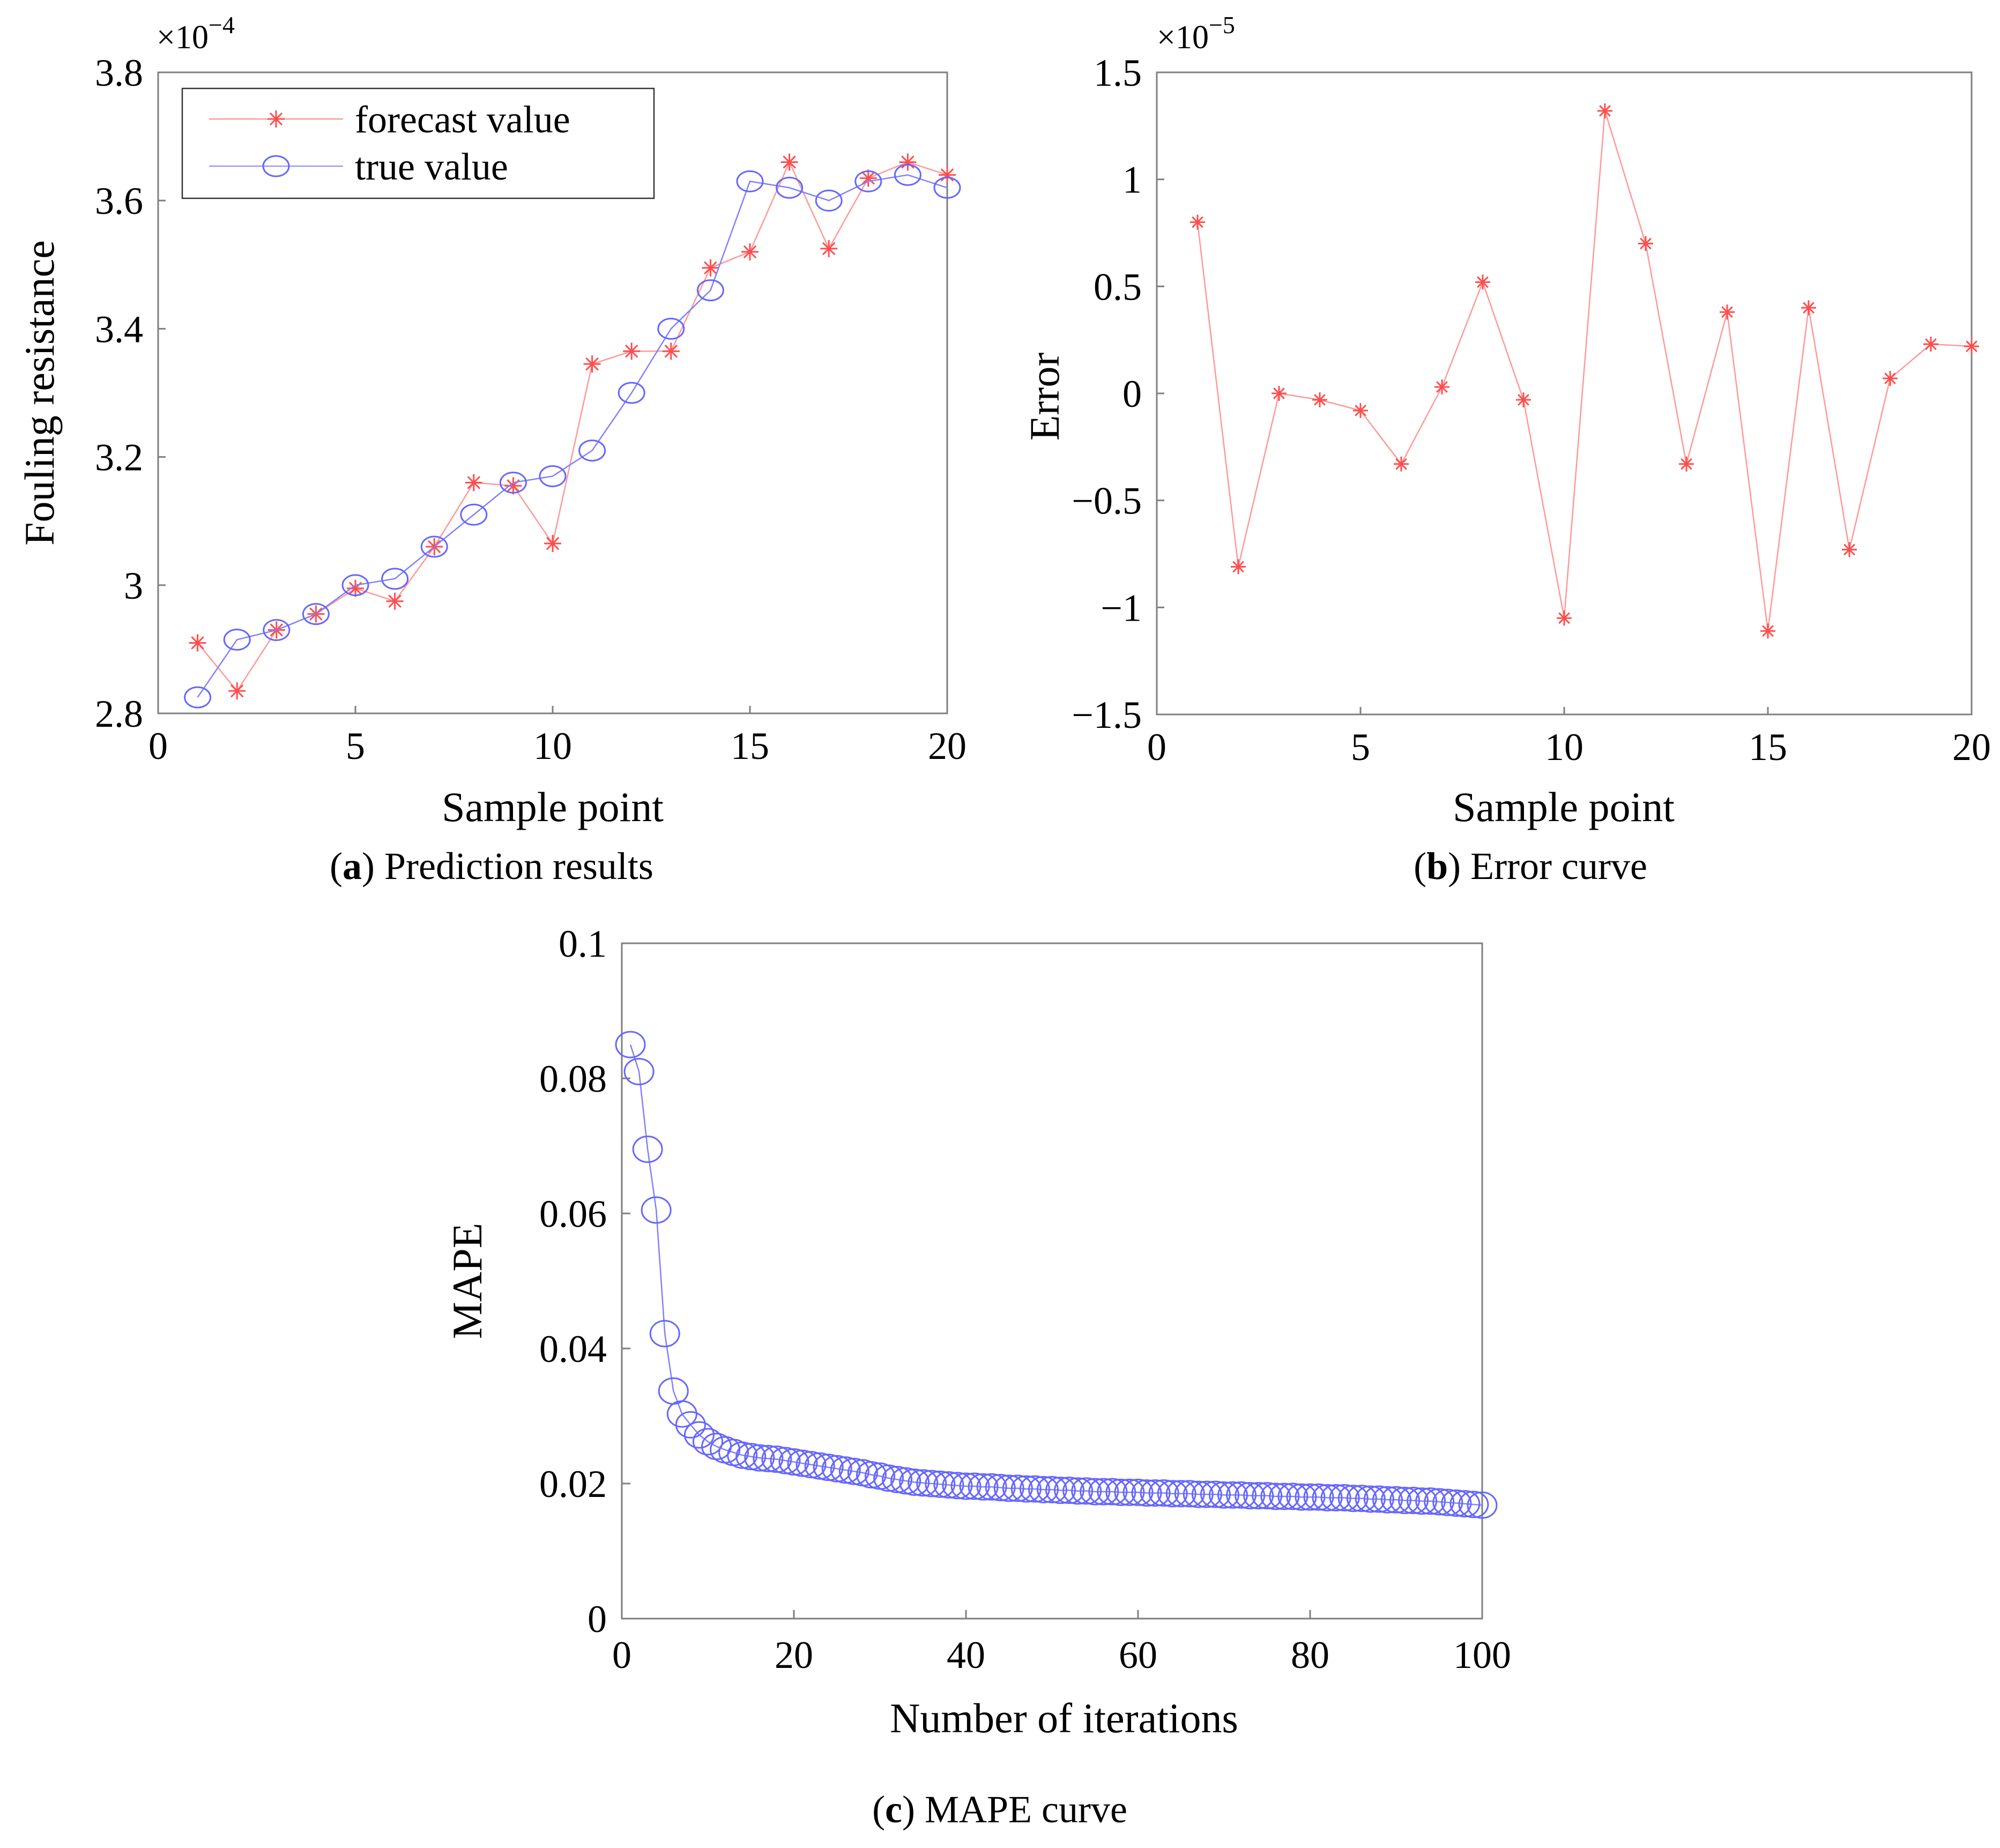 This screenshot has width=2000, height=1848. I want to click on x-tick-label: 10, so click(552, 746).